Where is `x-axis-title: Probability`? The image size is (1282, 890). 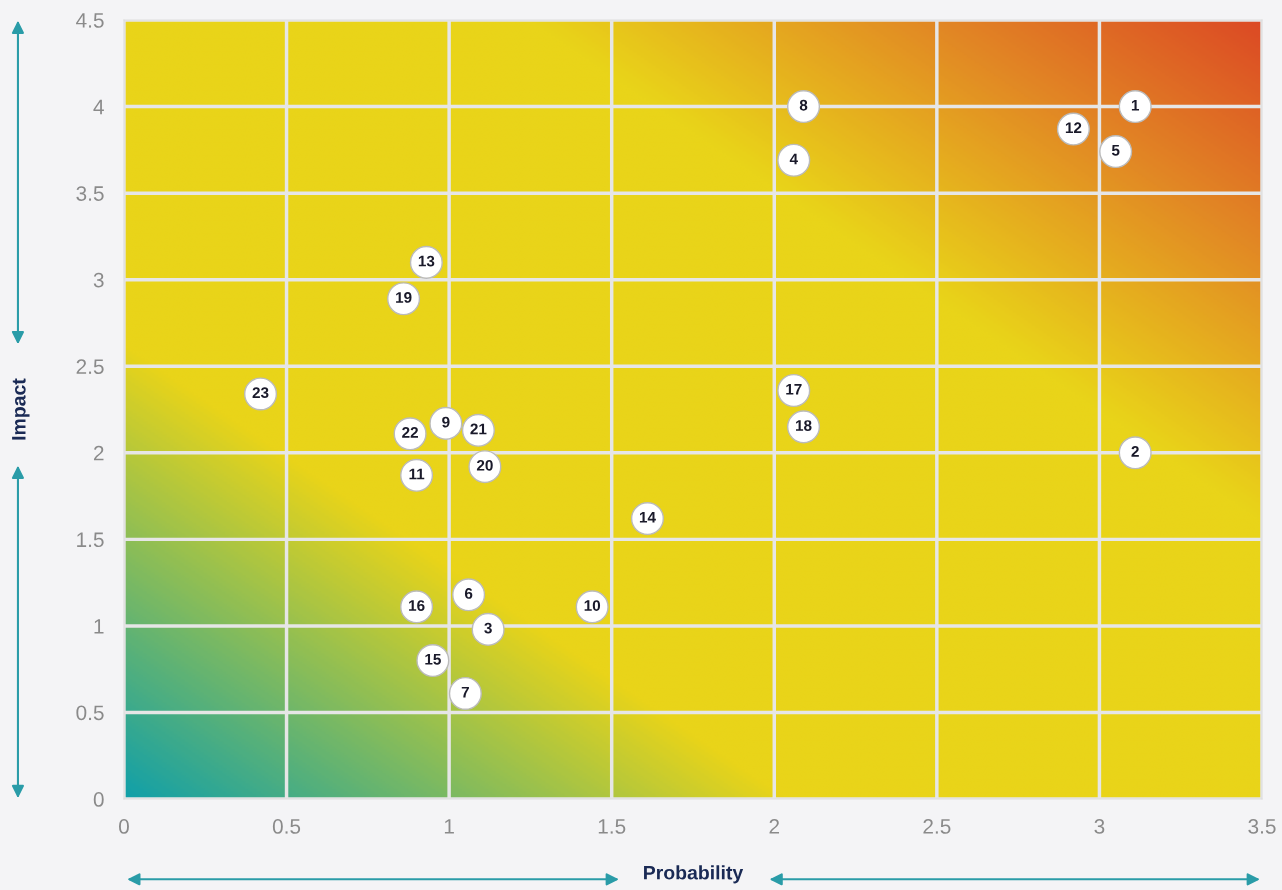
x-axis-title: Probability is located at coordinates (694, 874).